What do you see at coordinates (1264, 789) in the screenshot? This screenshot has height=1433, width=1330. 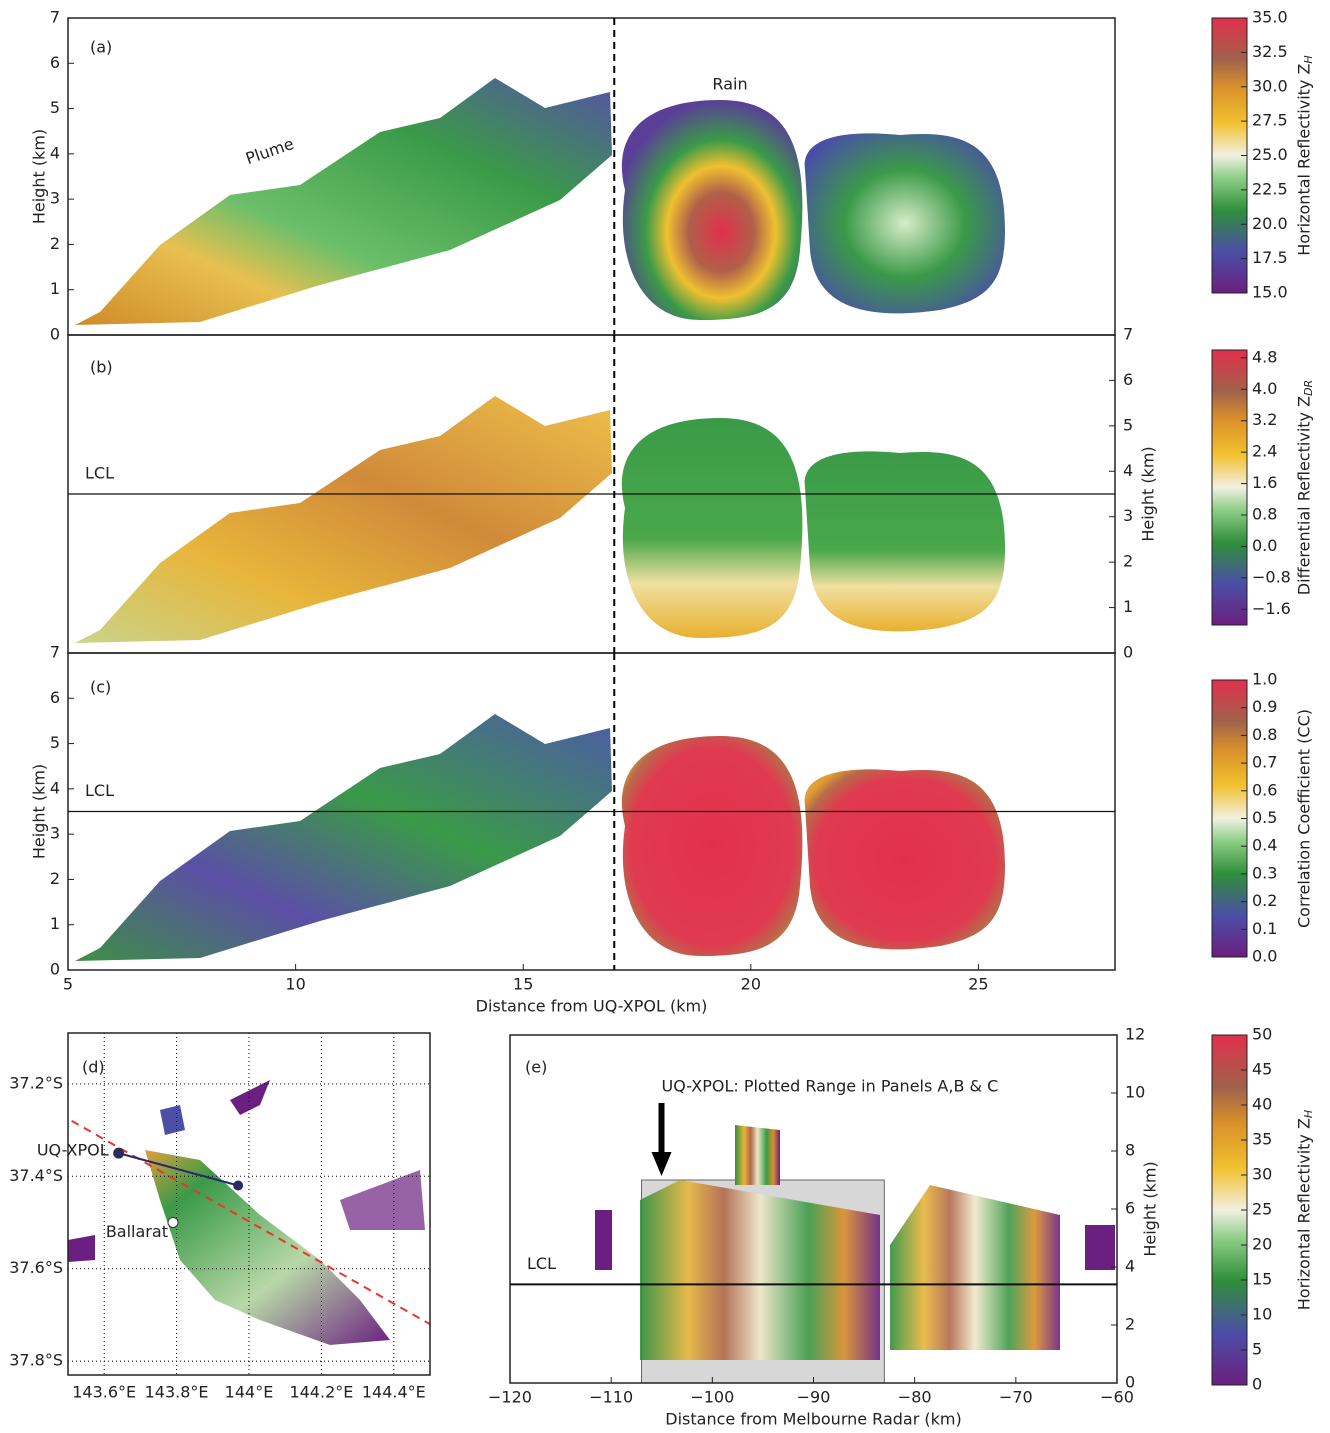 I see `colorbar-tick-label: 0.6` at bounding box center [1264, 789].